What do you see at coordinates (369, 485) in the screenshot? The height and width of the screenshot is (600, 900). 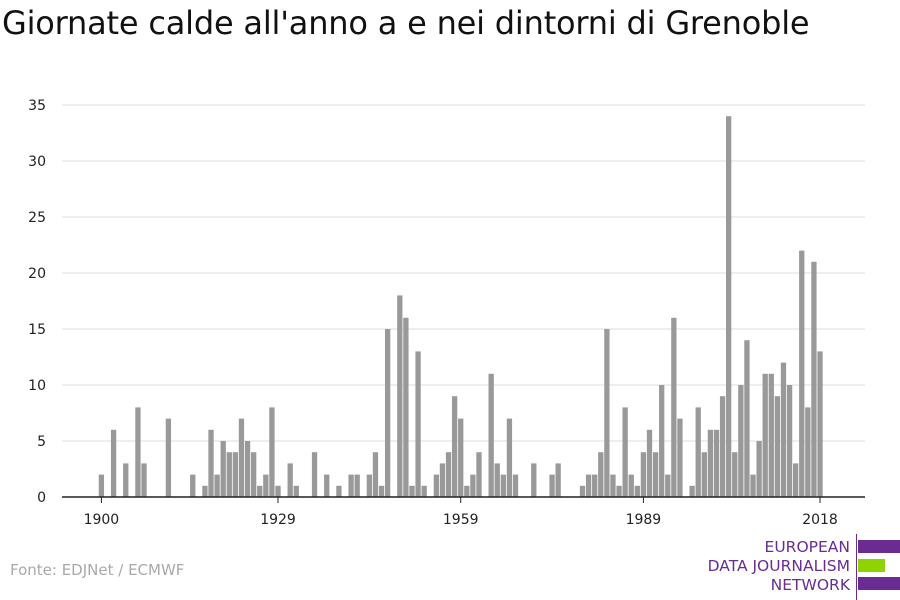 I see `bar-1944` at bounding box center [369, 485].